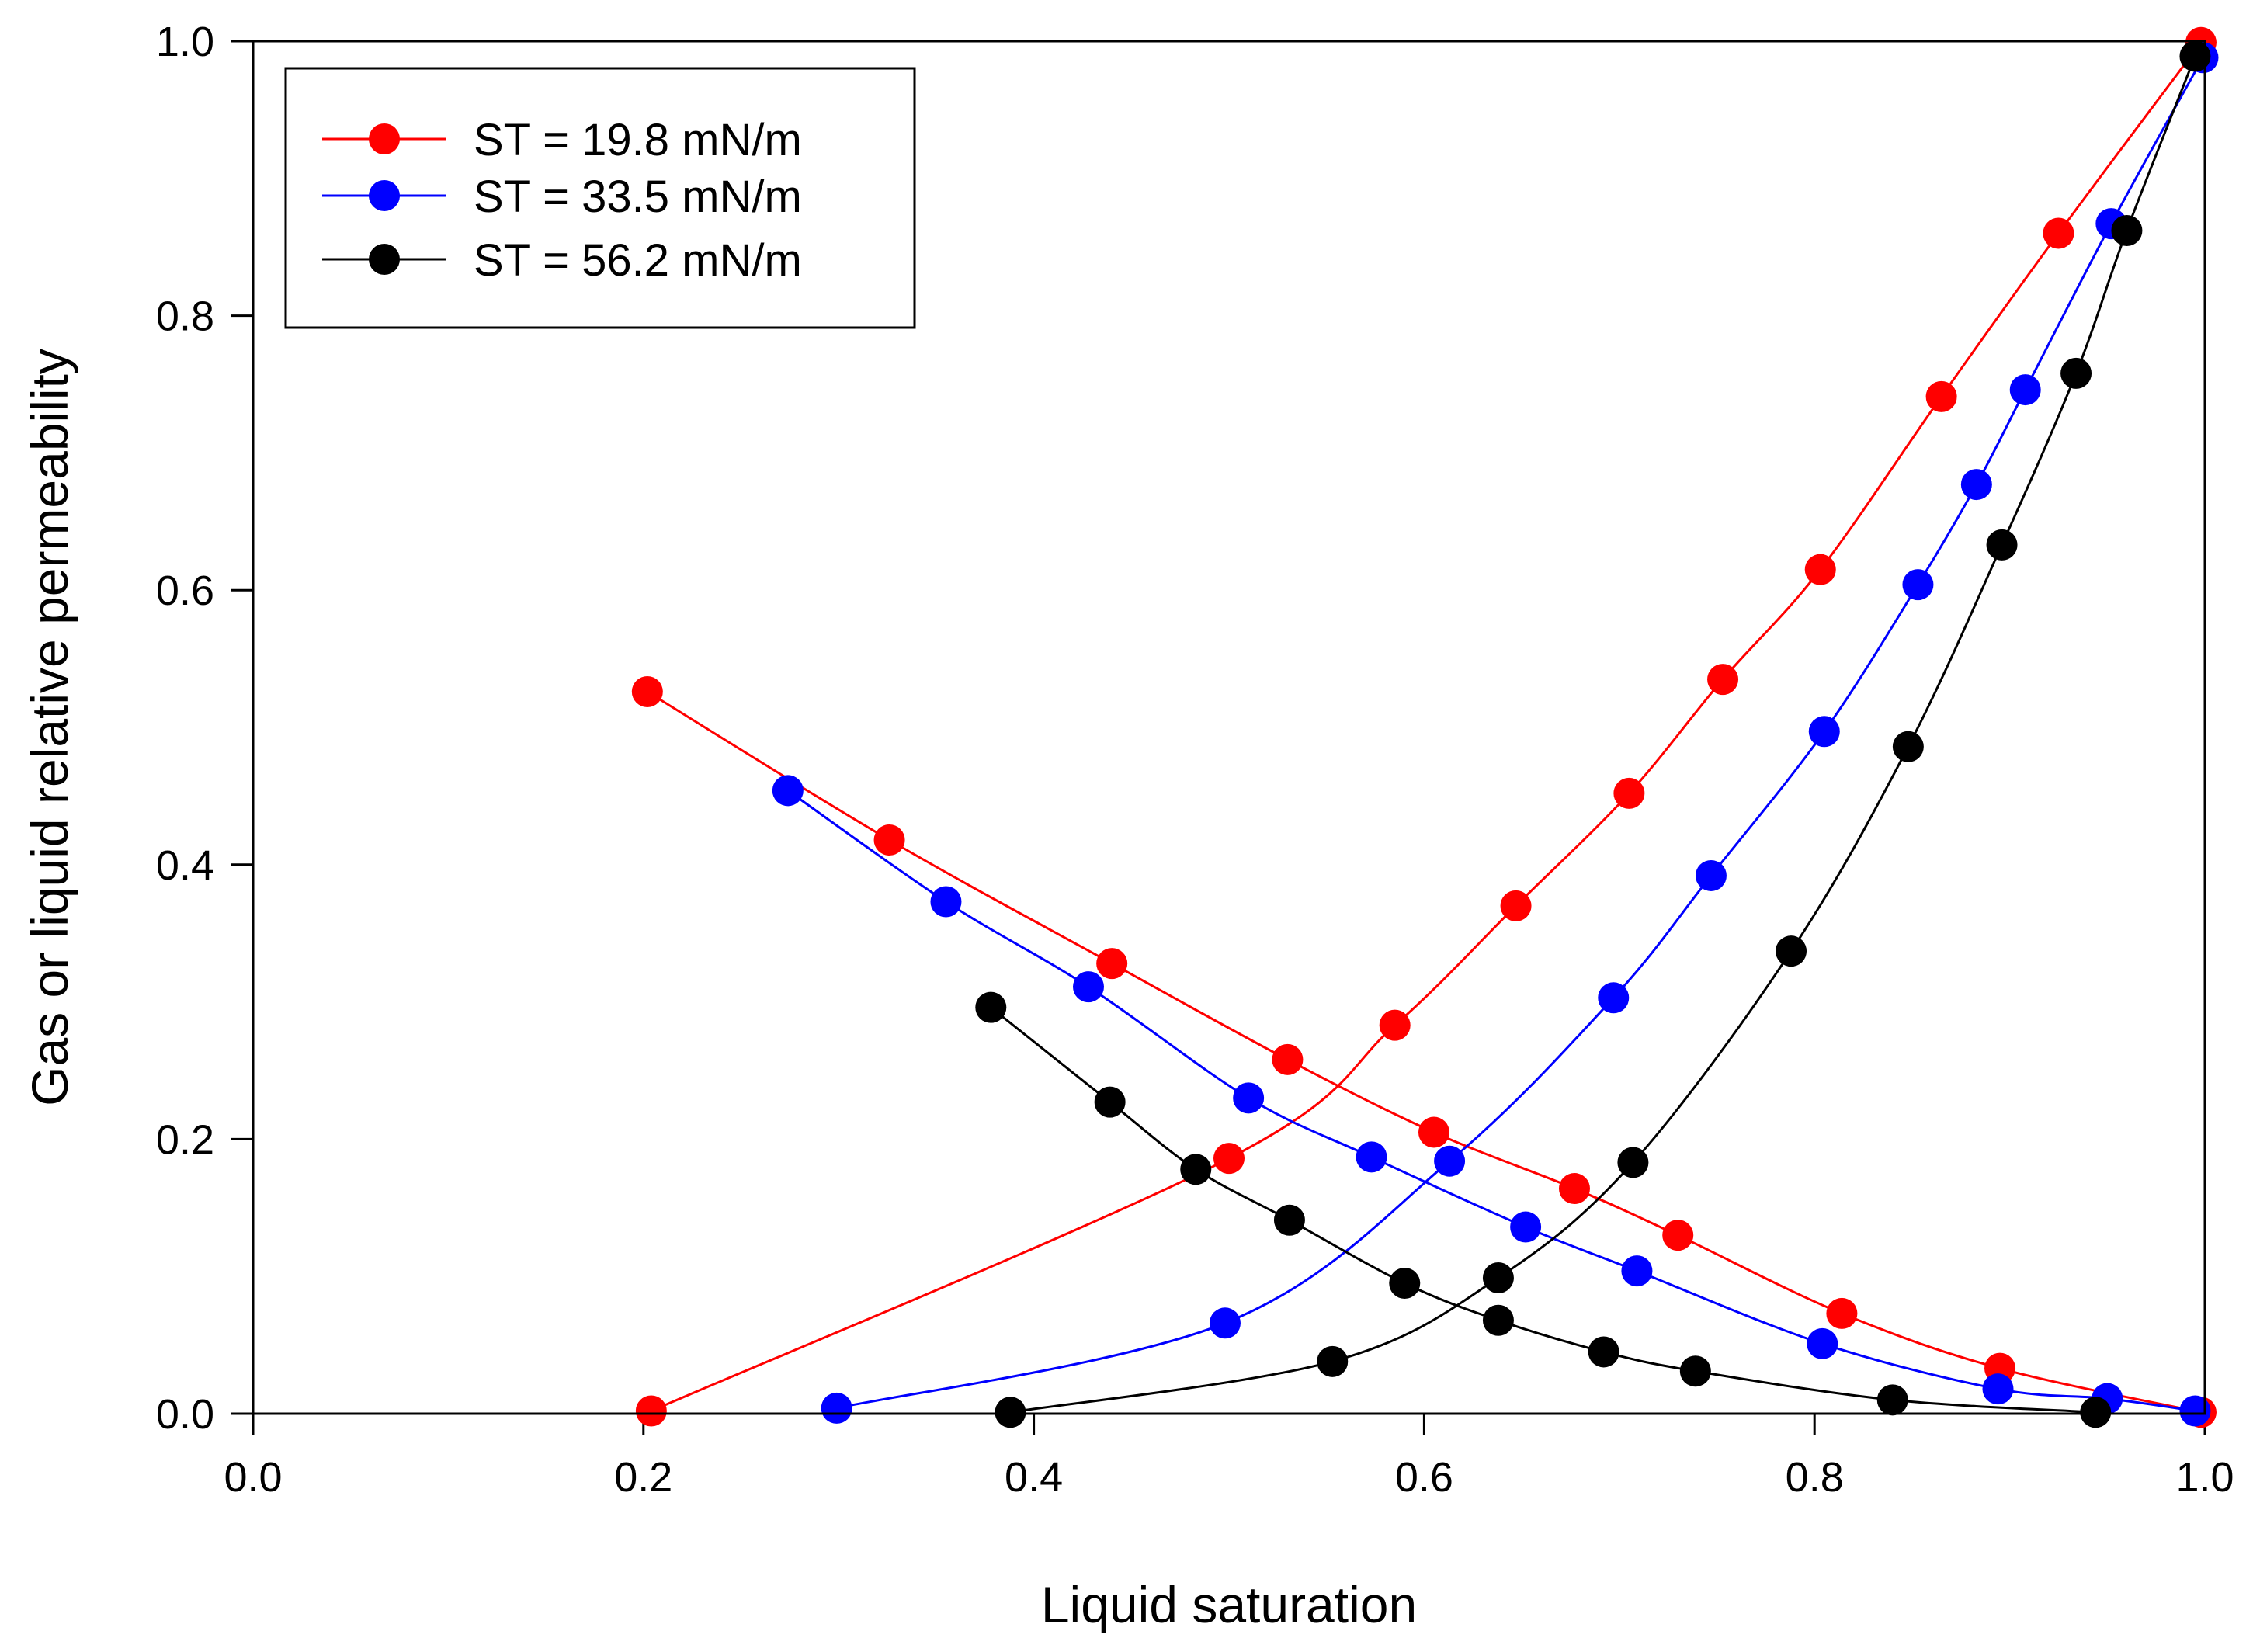 This screenshot has height=1652, width=2253. What do you see at coordinates (1424, 1477) in the screenshot?
I see `x-tick-label: 0.6` at bounding box center [1424, 1477].